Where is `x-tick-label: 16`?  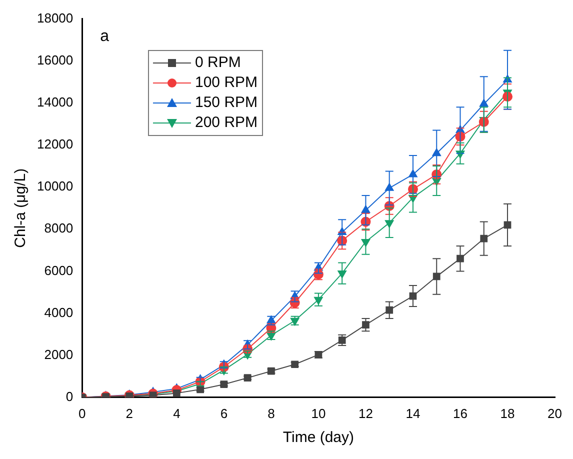
x-tick-label: 16 is located at coordinates (460, 413).